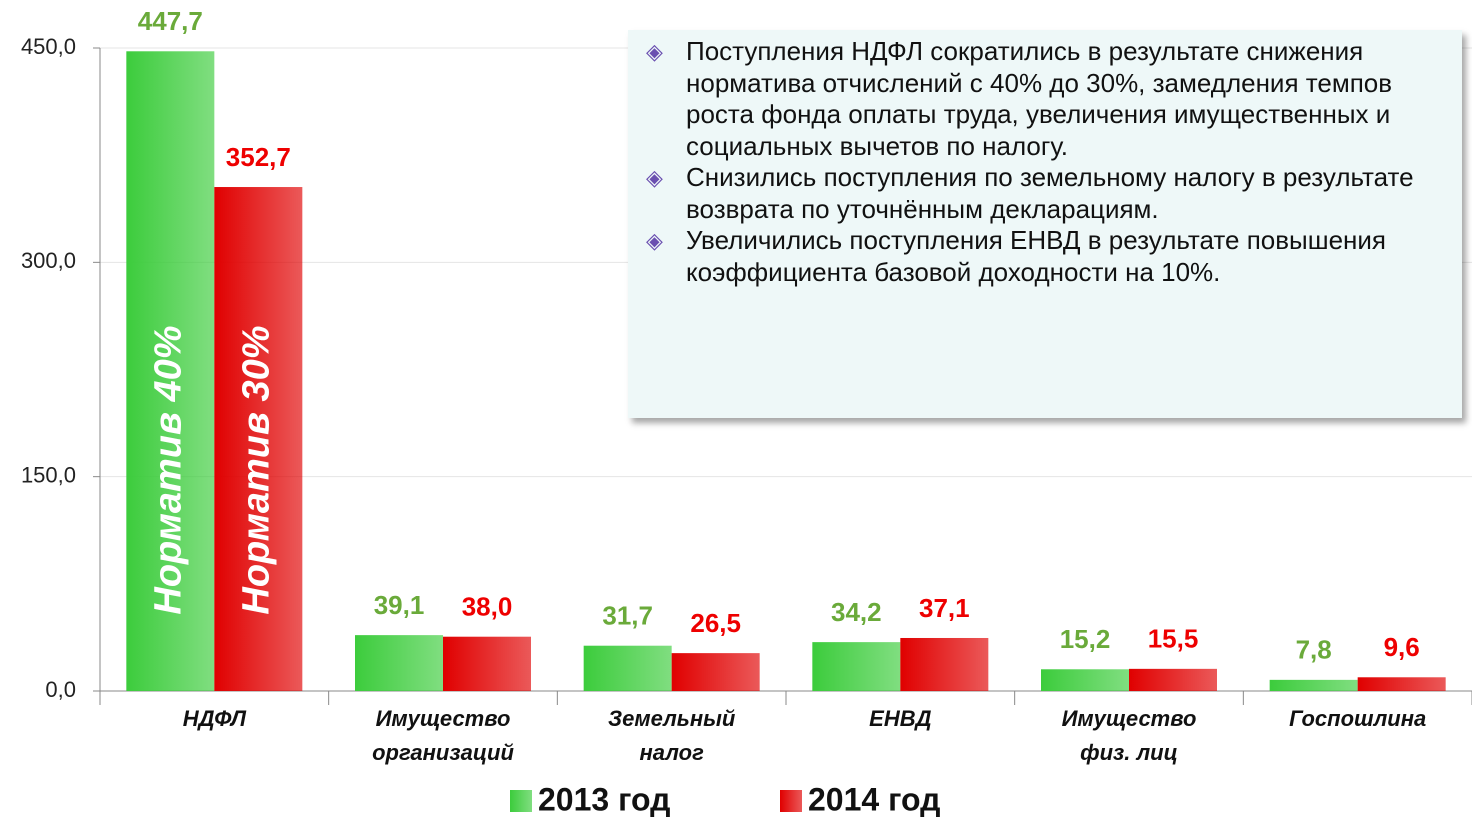 The width and height of the screenshot is (1472, 818). What do you see at coordinates (944, 608) in the screenshot?
I see `value-label: 37,1` at bounding box center [944, 608].